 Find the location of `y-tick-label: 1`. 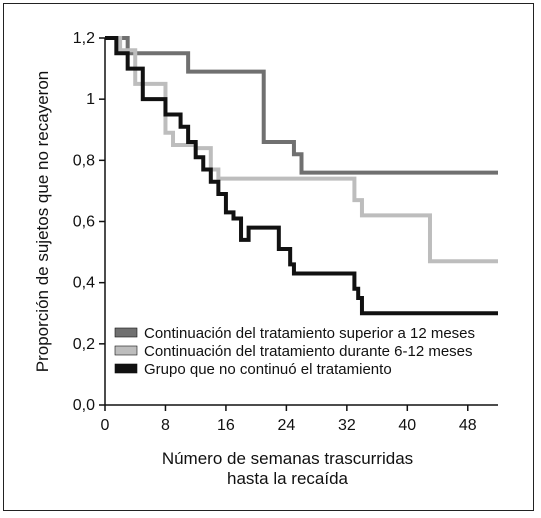

y-tick-label: 1 is located at coordinates (90, 99).